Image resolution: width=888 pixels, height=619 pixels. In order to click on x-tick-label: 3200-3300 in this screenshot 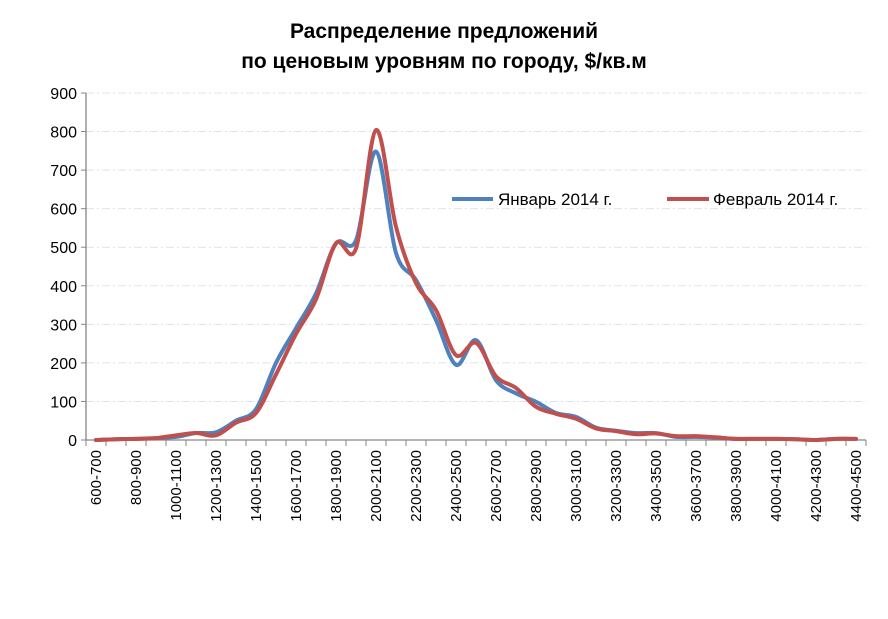, I will do `click(616, 486)`.